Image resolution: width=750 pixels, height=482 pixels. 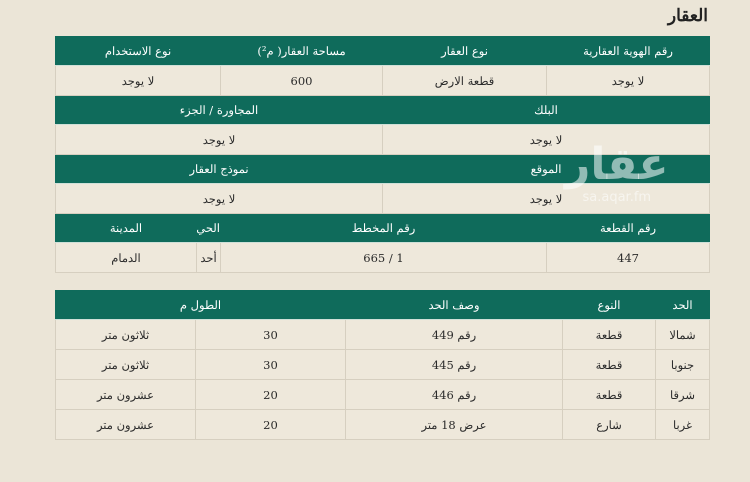 What do you see at coordinates (126, 257) in the screenshot?
I see `value-city: الدمام` at bounding box center [126, 257].